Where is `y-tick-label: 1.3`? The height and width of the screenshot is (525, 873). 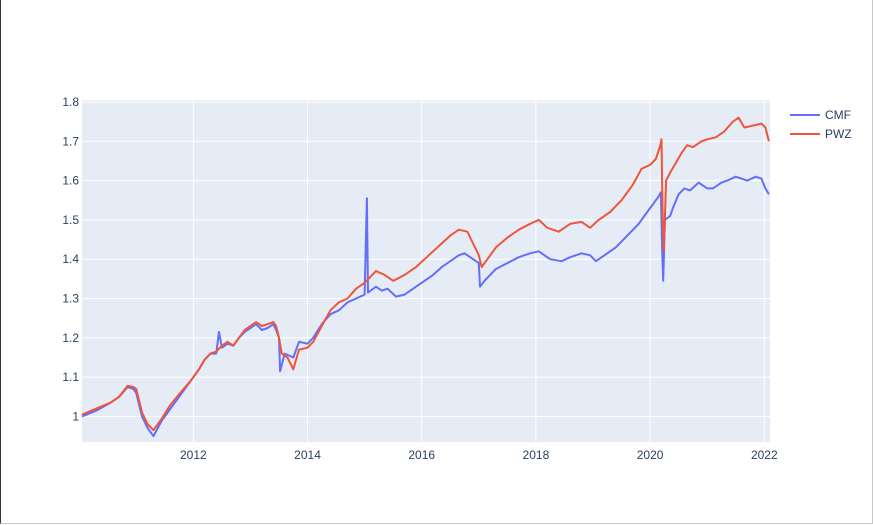
y-tick-label: 1.3 is located at coordinates (70, 299).